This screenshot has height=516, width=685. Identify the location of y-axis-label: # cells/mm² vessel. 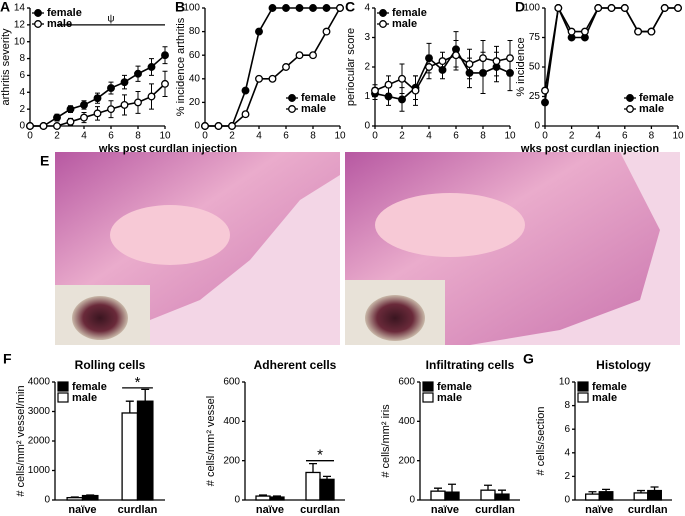
(211, 441).